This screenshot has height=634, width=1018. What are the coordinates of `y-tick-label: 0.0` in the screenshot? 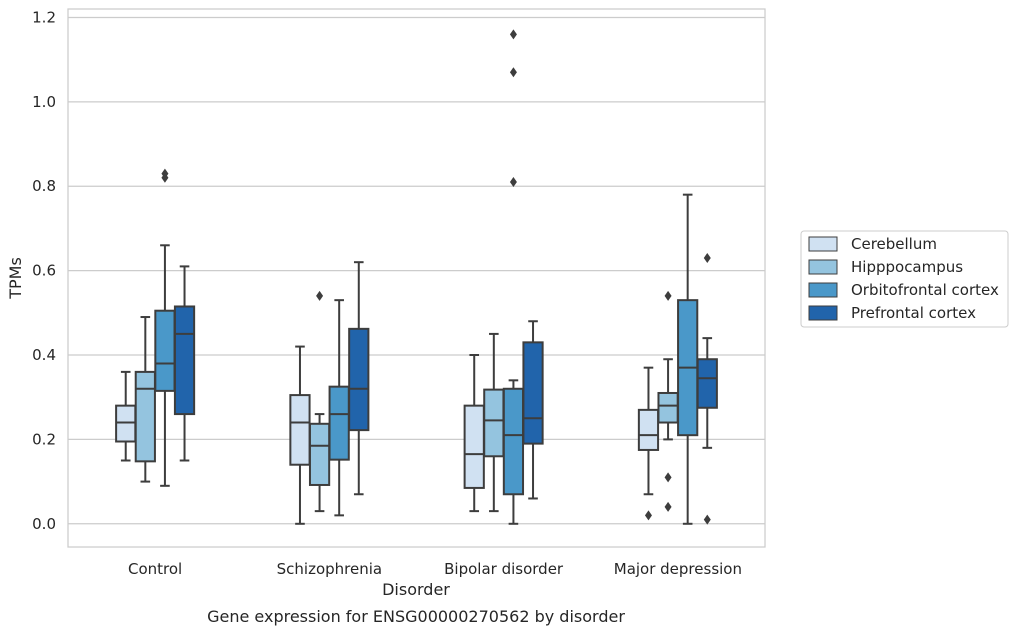 It's located at (44, 524).